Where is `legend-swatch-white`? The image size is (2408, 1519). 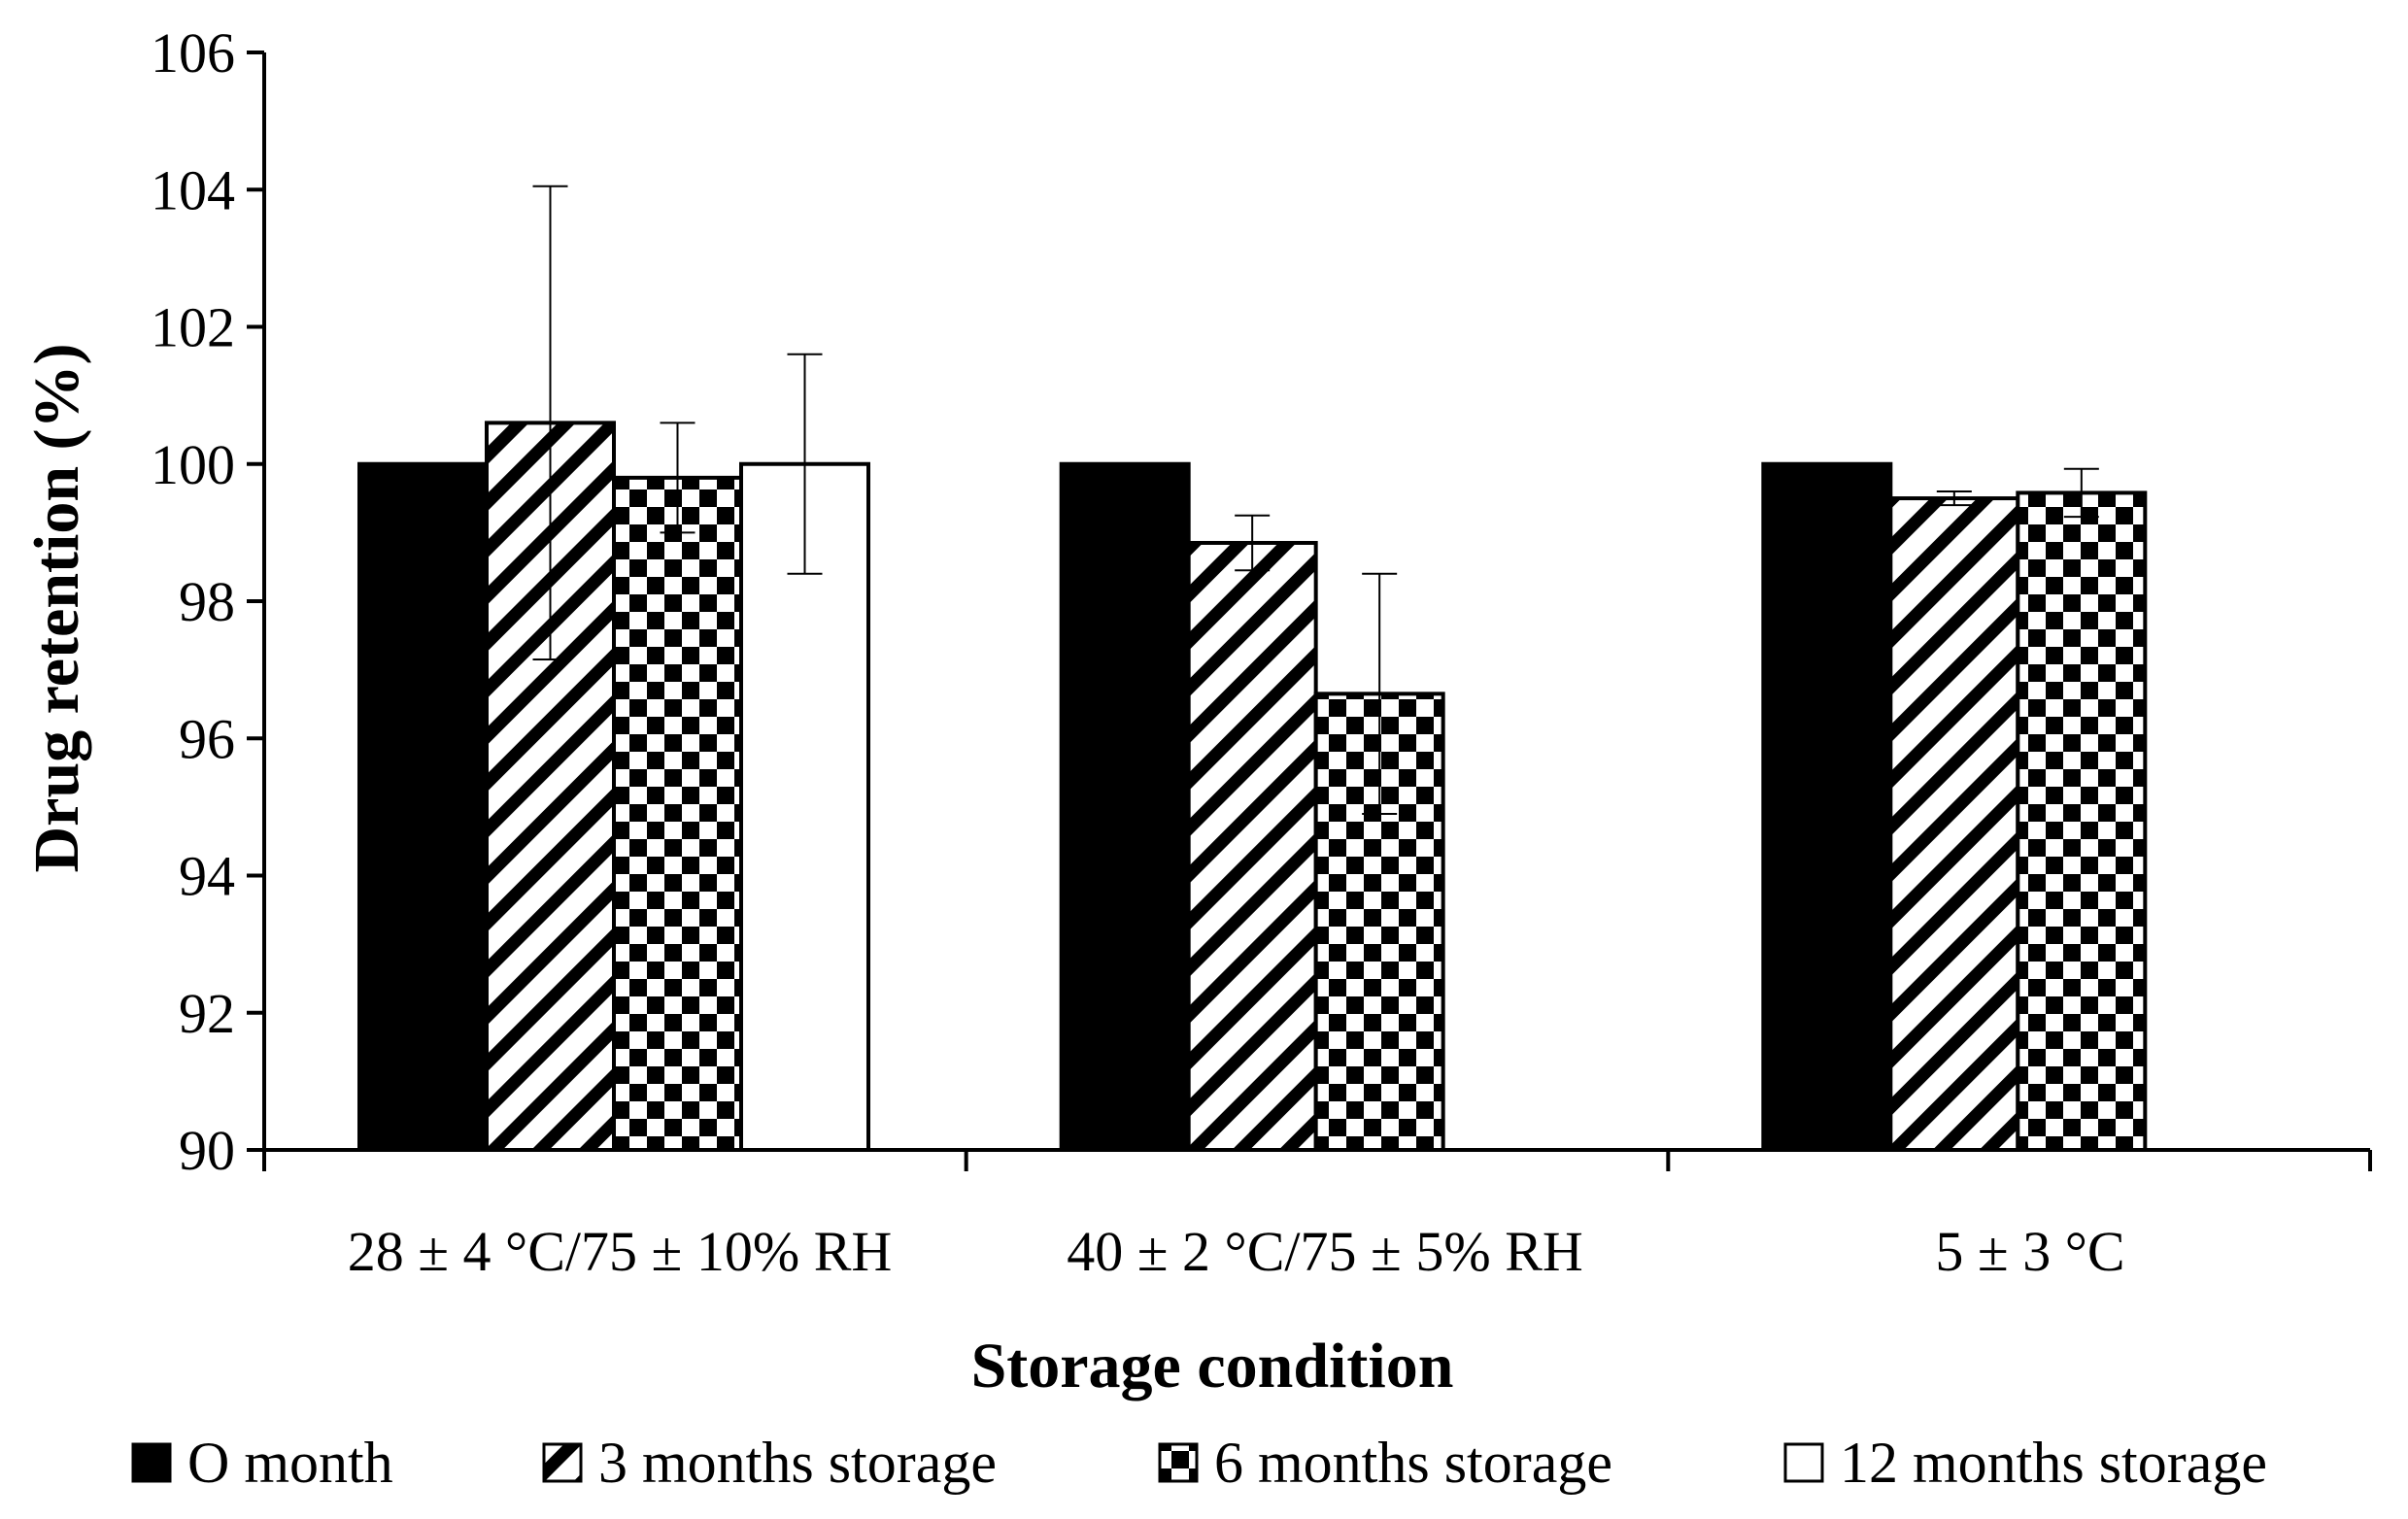
legend-swatch-white is located at coordinates (1803, 1462).